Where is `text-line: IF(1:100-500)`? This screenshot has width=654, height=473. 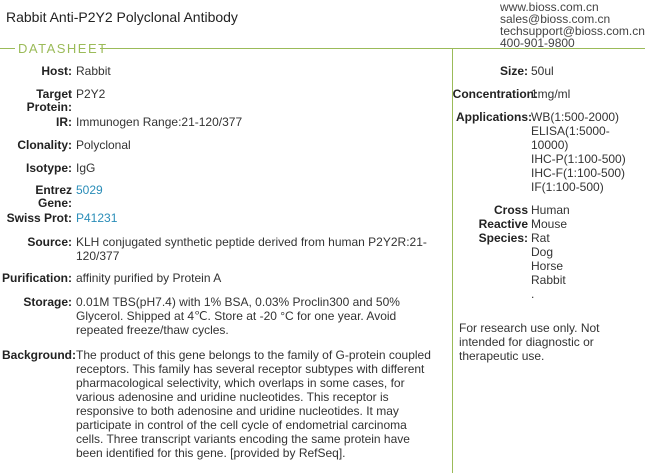
text-line: IF(1:100-500) is located at coordinates (567, 187).